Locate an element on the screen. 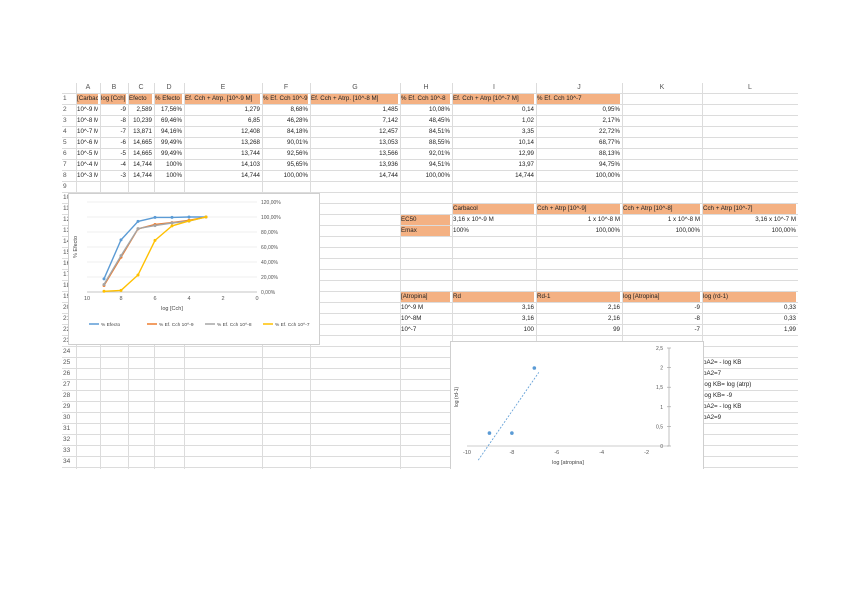 The image size is (848, 599). row-header-9: 9 is located at coordinates (65, 186).